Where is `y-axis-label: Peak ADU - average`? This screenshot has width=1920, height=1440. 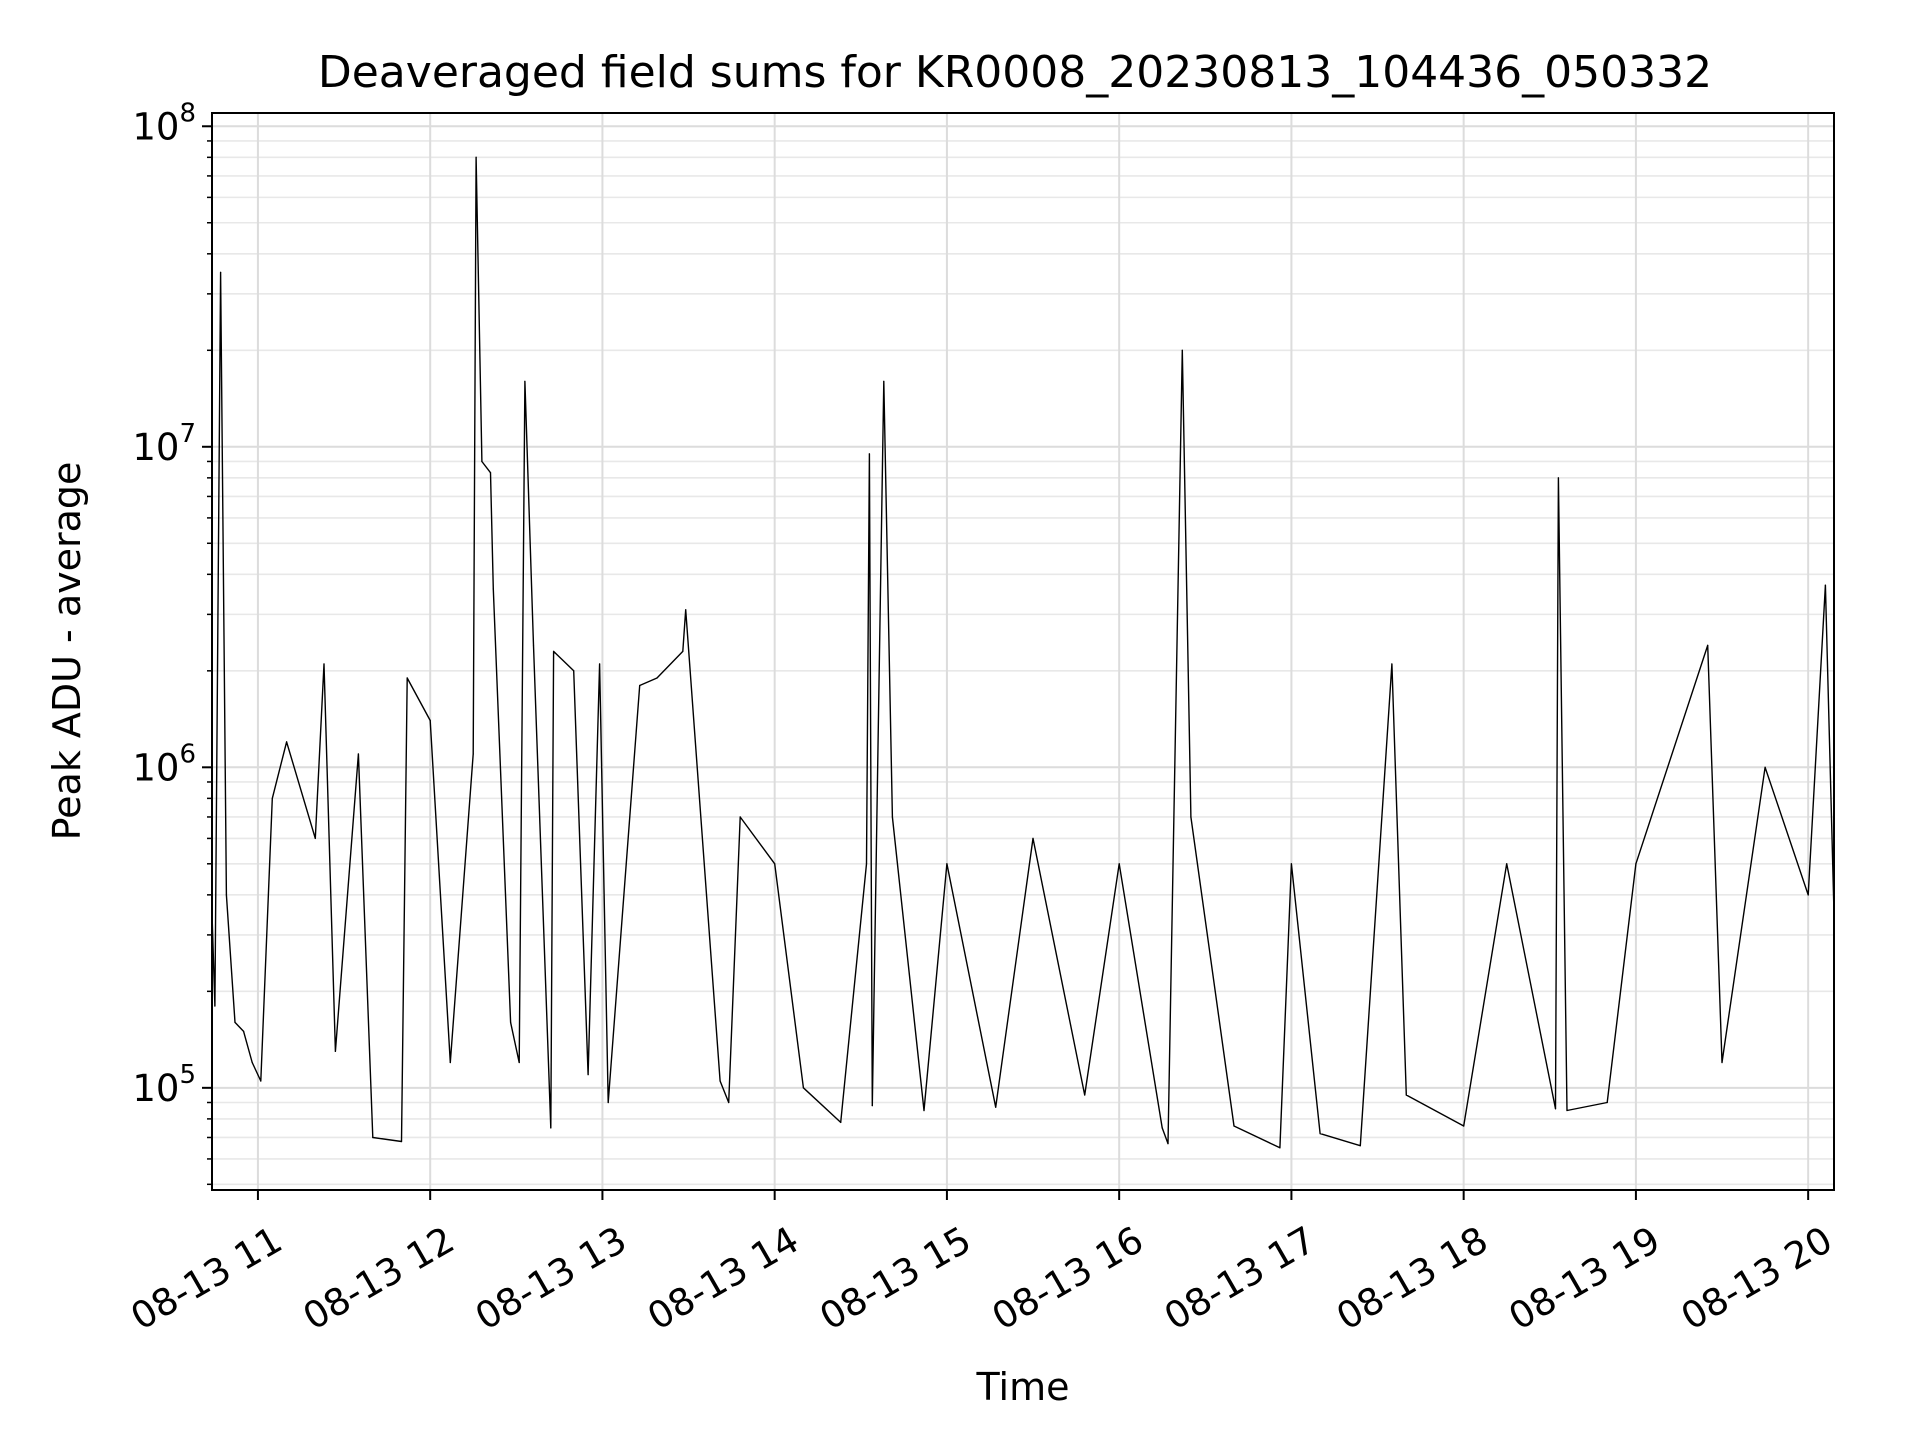 y-axis-label: Peak ADU - average is located at coordinates (67, 651).